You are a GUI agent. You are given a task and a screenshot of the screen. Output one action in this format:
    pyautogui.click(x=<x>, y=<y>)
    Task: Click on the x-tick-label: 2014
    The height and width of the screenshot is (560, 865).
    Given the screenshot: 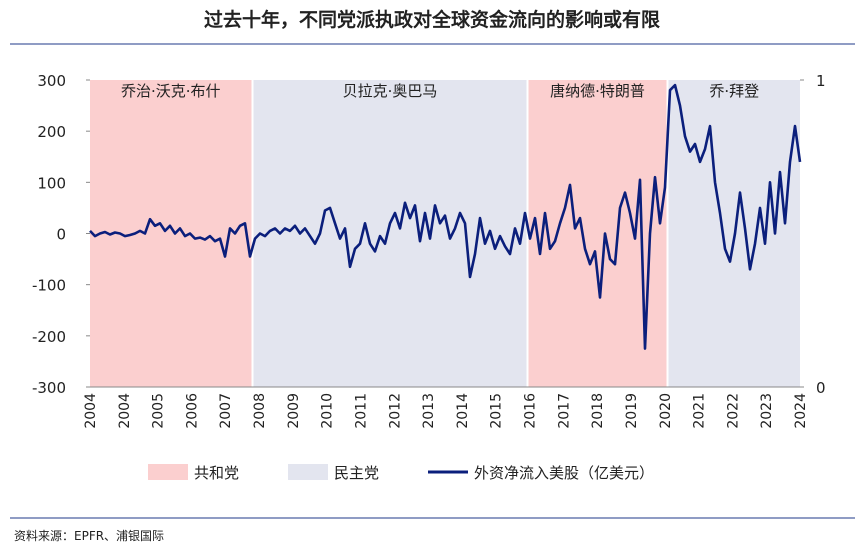 What is the action you would take?
    pyautogui.click(x=463, y=411)
    